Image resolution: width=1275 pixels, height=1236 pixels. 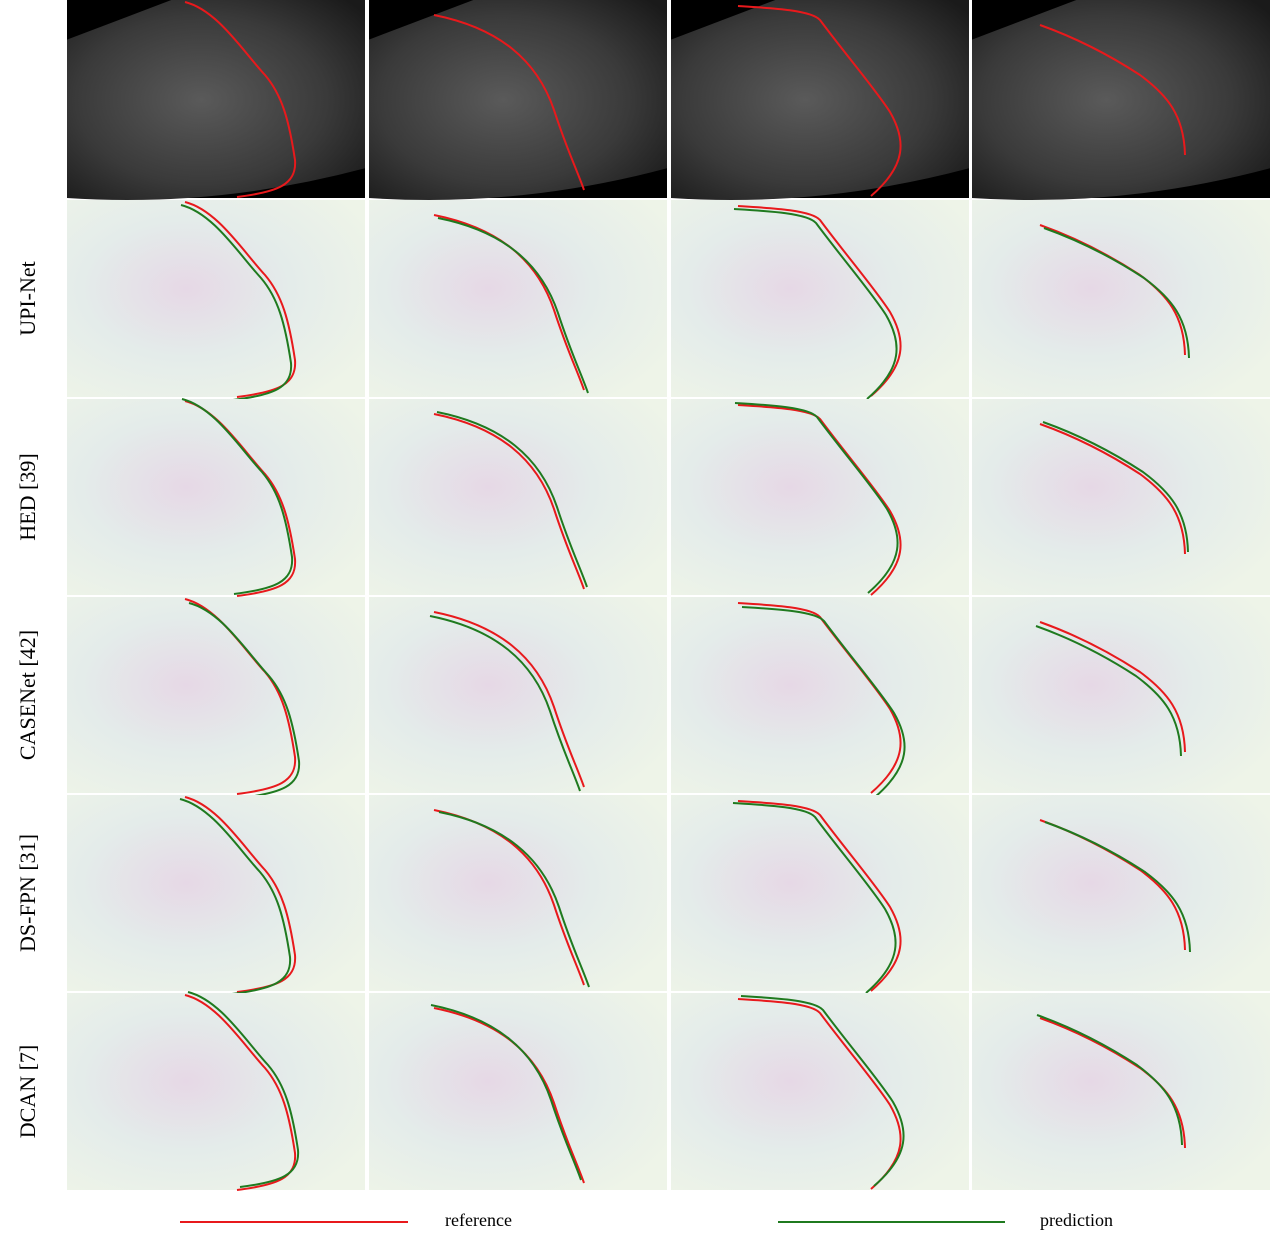 I want to click on legend-reference: reference, so click(x=478, y=1220).